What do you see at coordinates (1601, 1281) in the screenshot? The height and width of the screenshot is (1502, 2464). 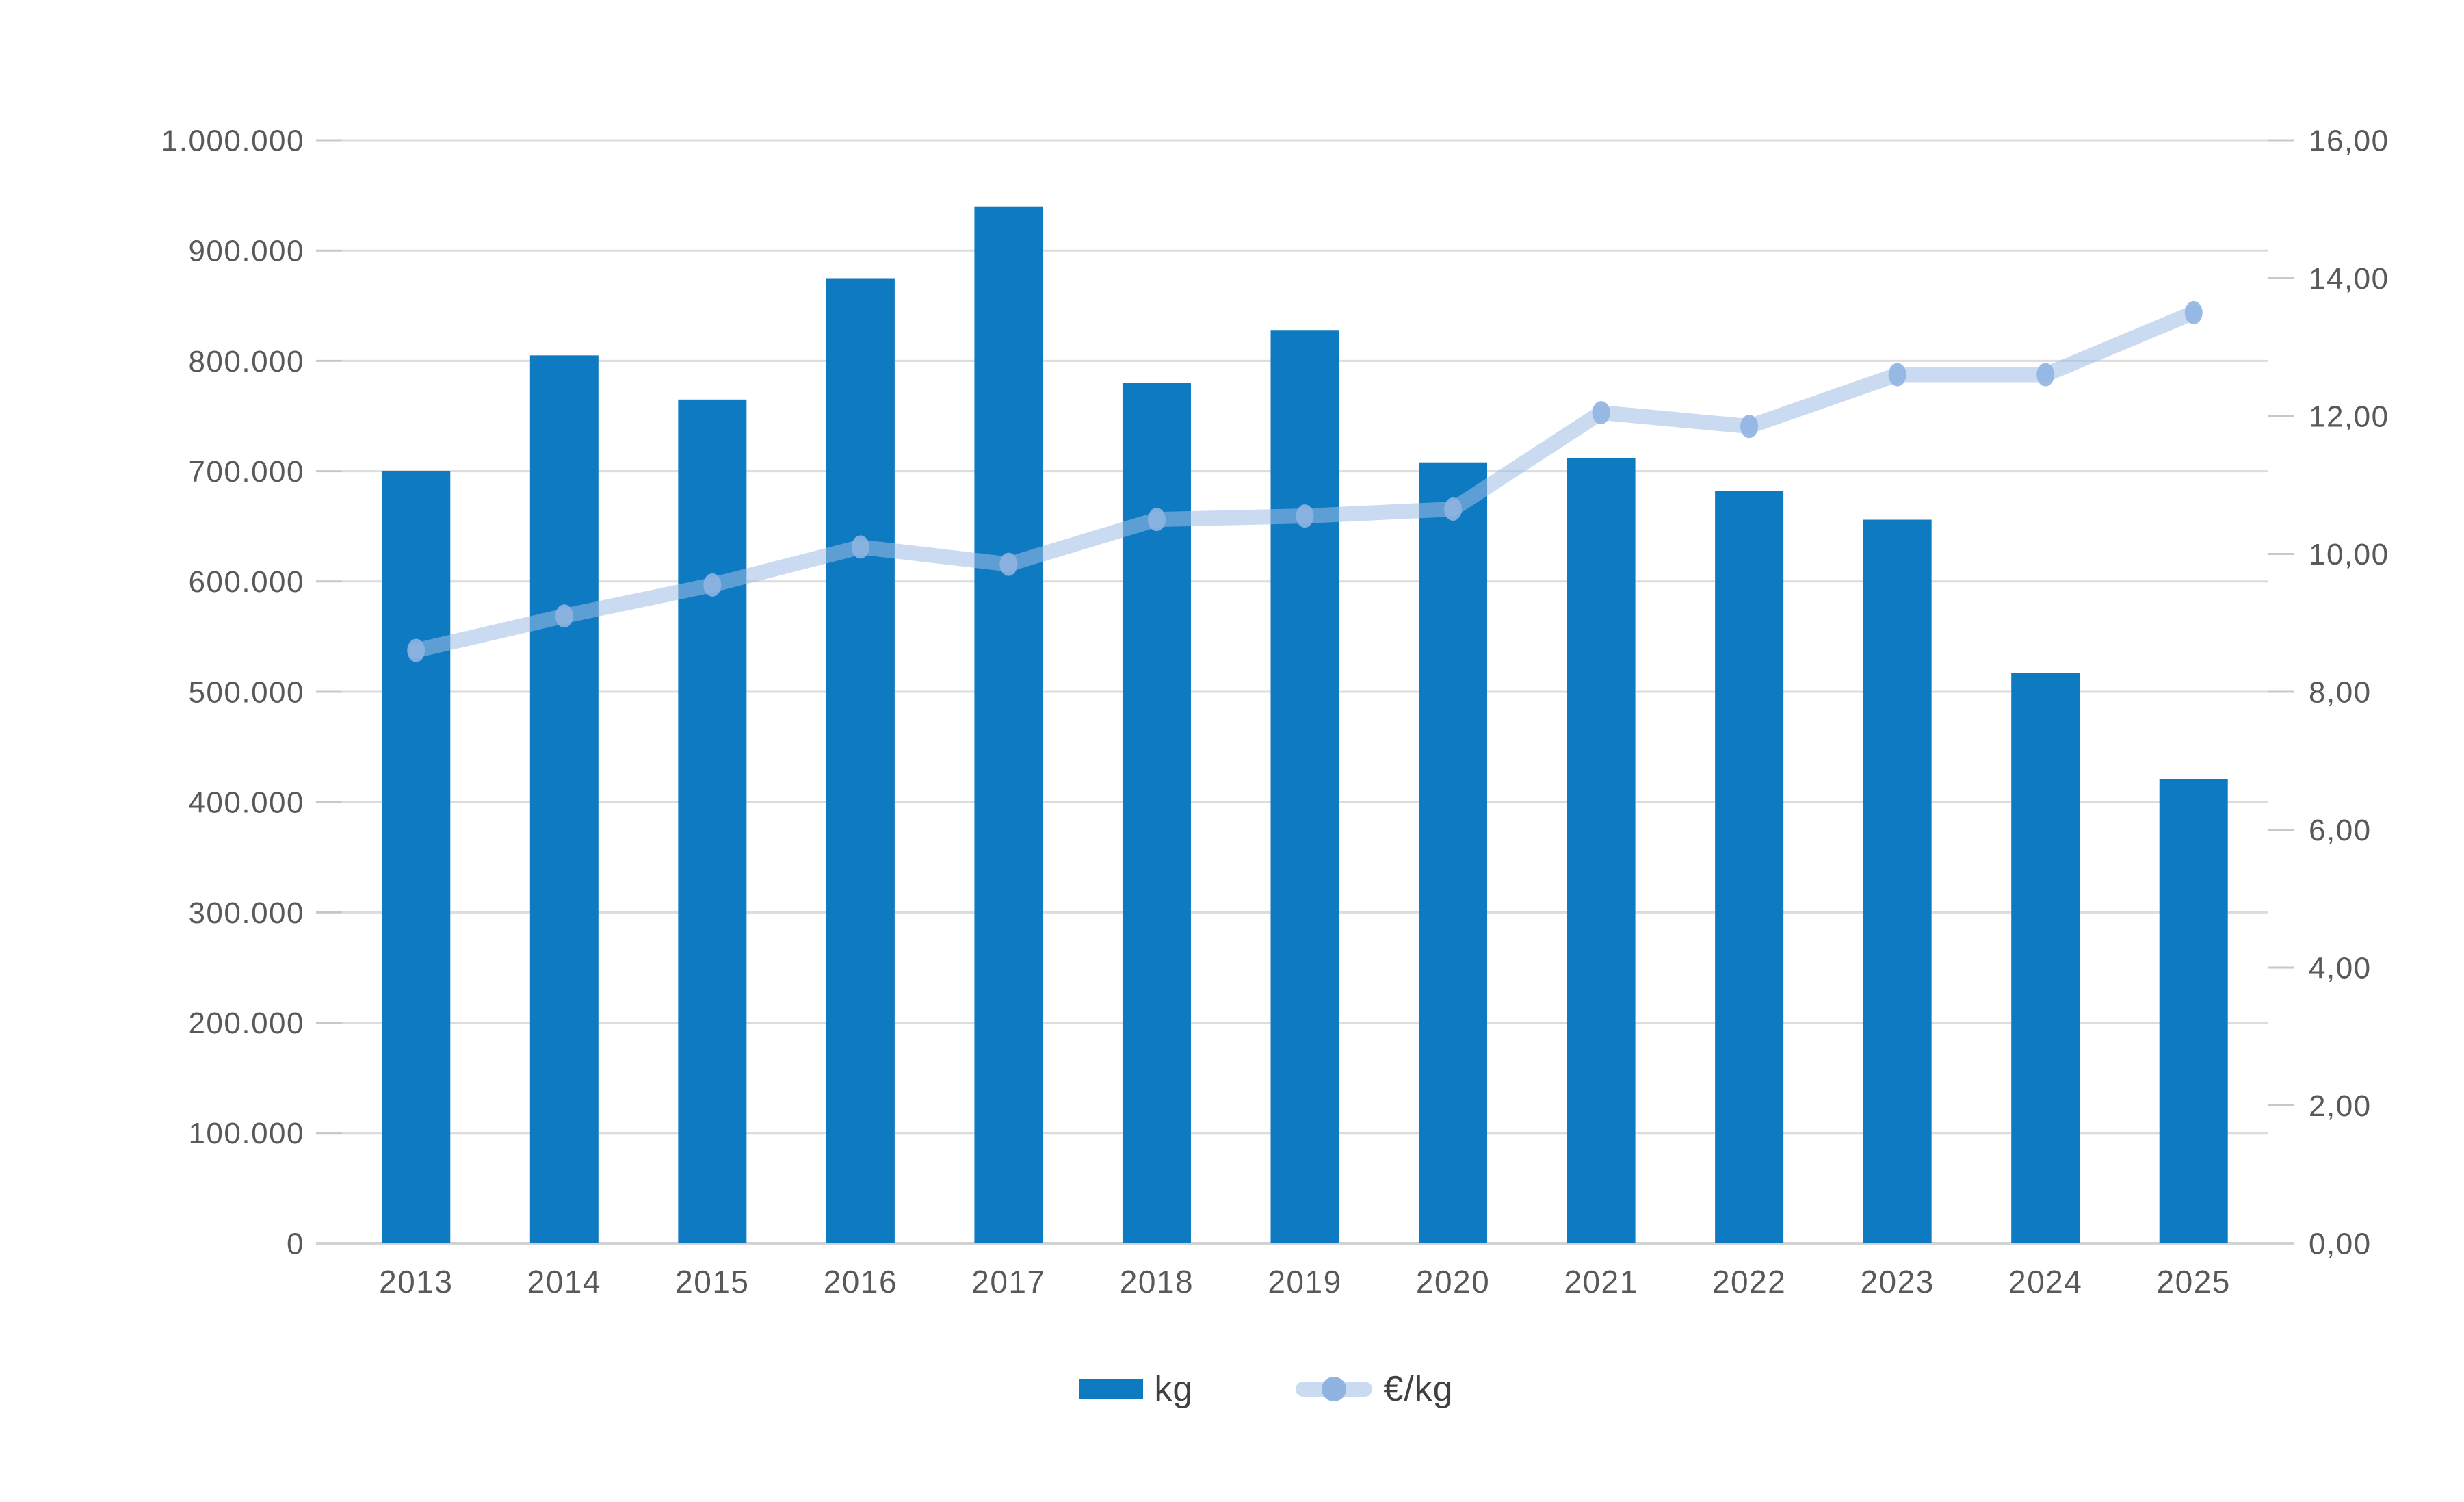 I see `x-axis-label-2021: 2021` at bounding box center [1601, 1281].